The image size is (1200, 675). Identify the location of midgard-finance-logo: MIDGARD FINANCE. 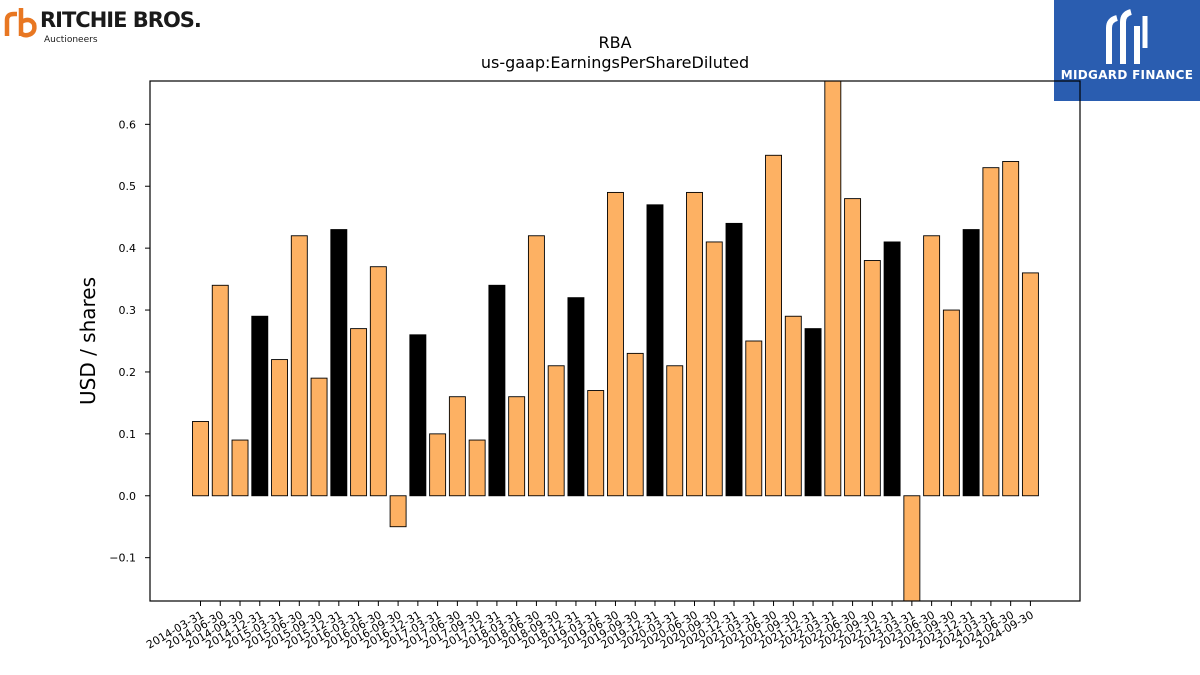
(1127, 50).